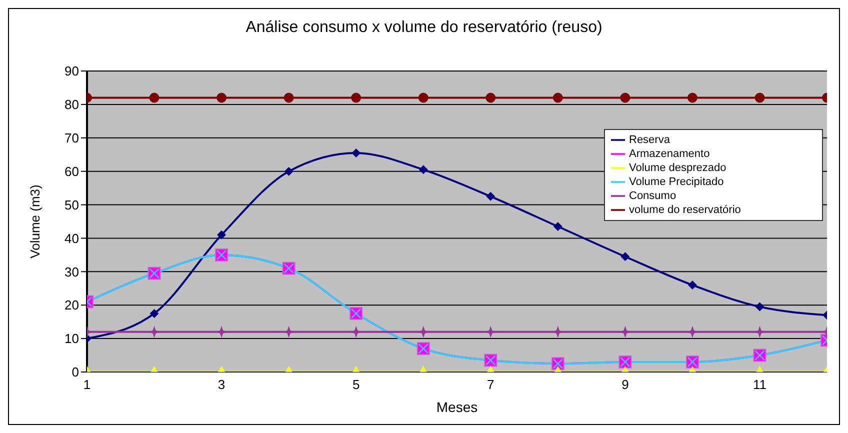 The image size is (848, 433). I want to click on x-tick-label: 9, so click(625, 384).